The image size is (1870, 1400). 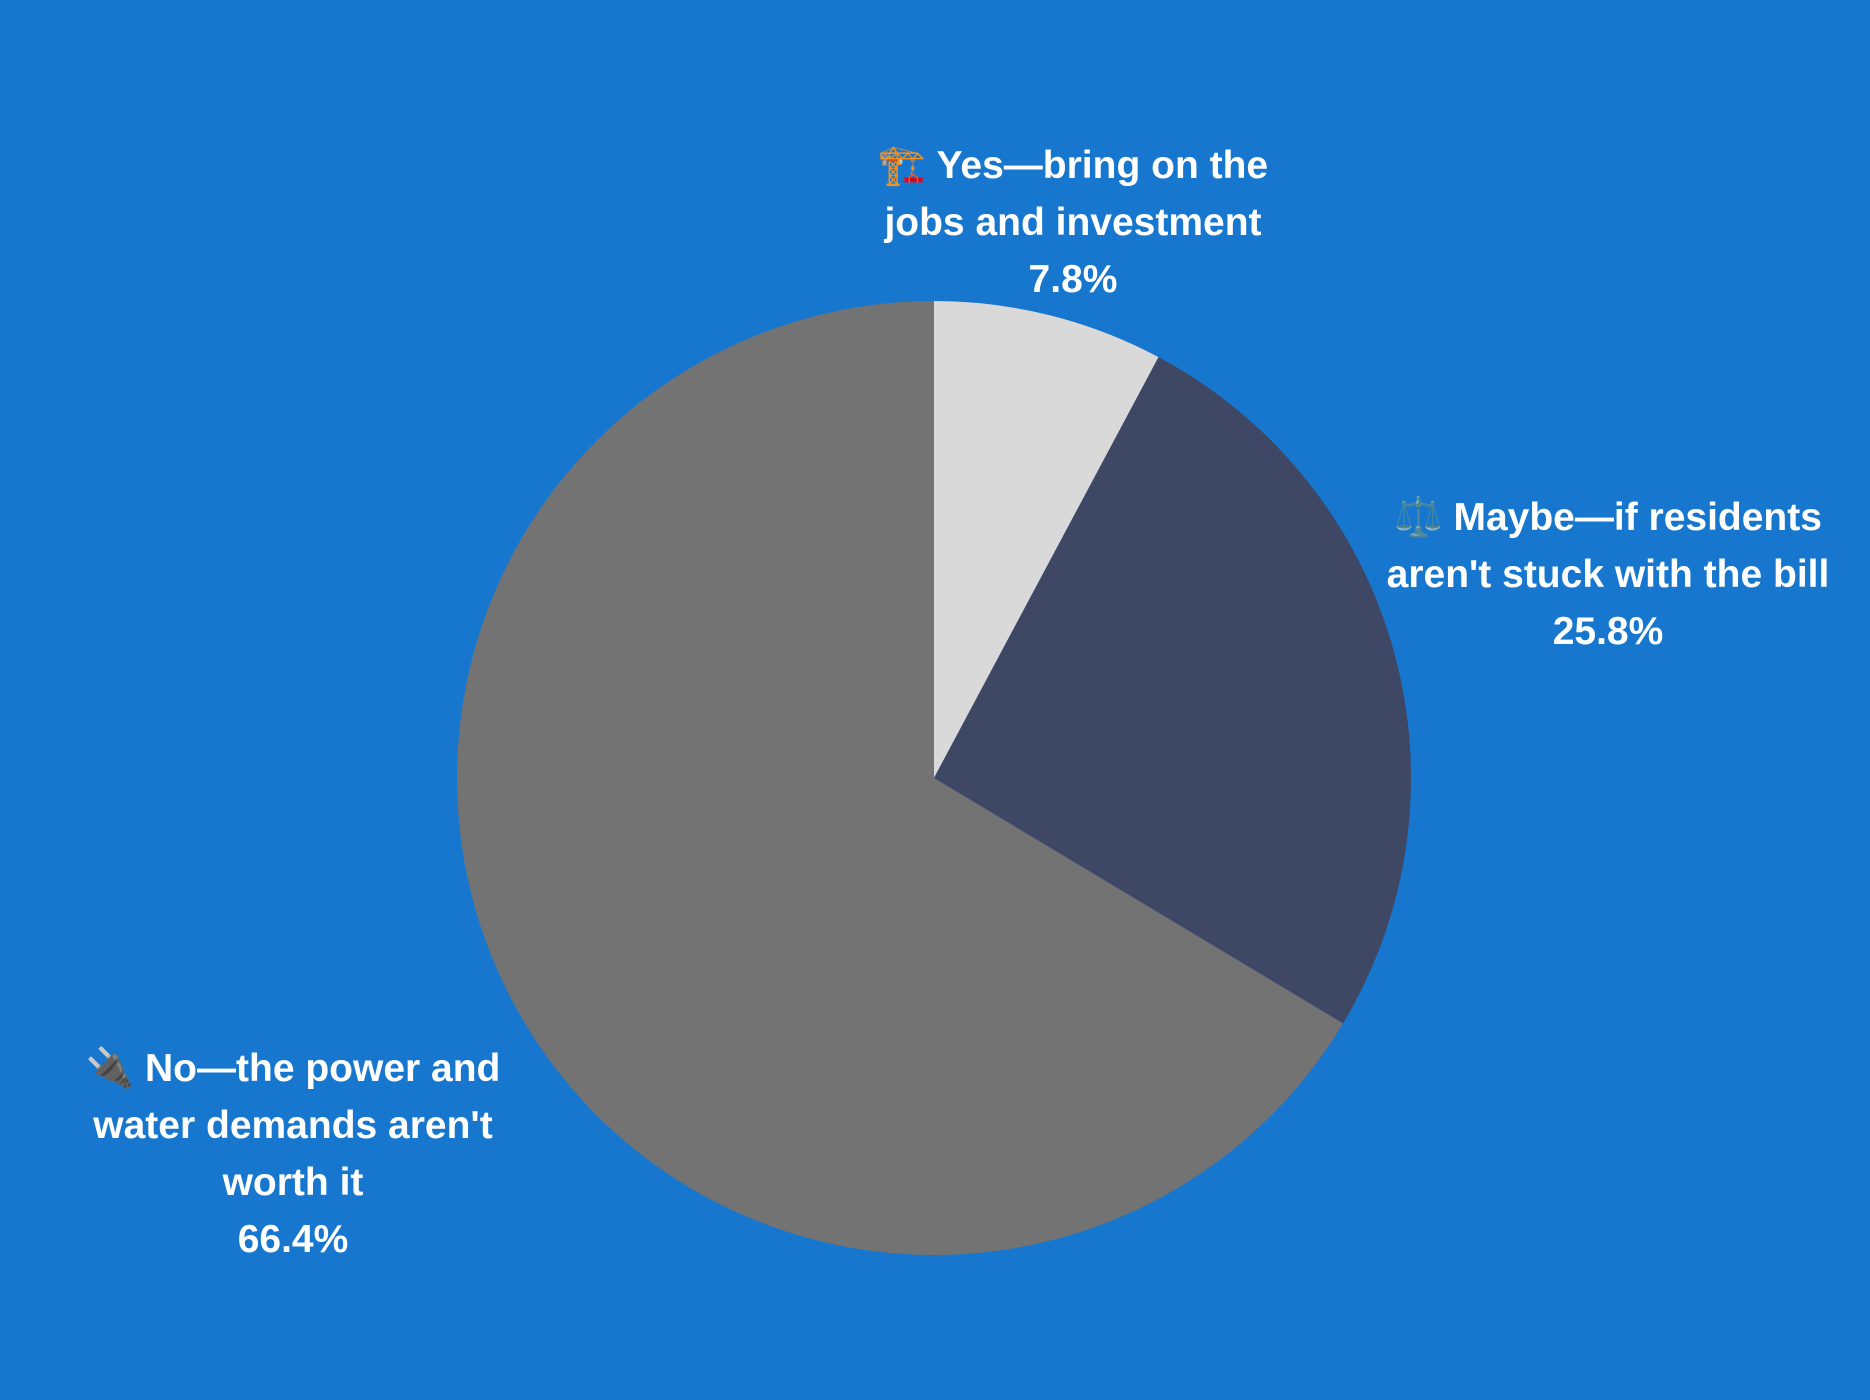 What do you see at coordinates (293, 1239) in the screenshot?
I see `value-label: 66.4%` at bounding box center [293, 1239].